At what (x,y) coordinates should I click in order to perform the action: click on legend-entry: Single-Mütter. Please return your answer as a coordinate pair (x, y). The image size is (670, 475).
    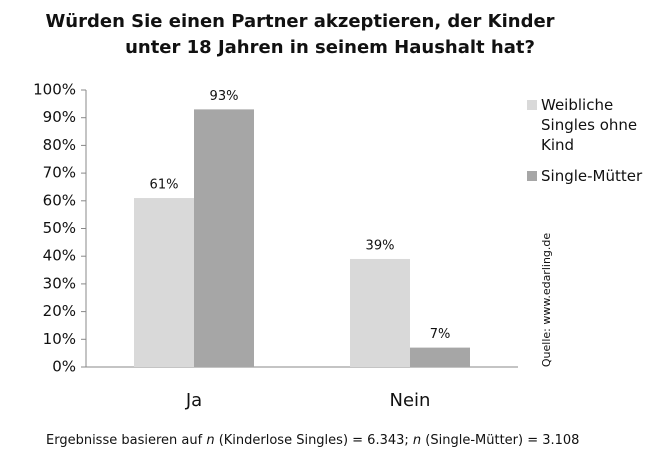
    Looking at the image, I should click on (592, 176).